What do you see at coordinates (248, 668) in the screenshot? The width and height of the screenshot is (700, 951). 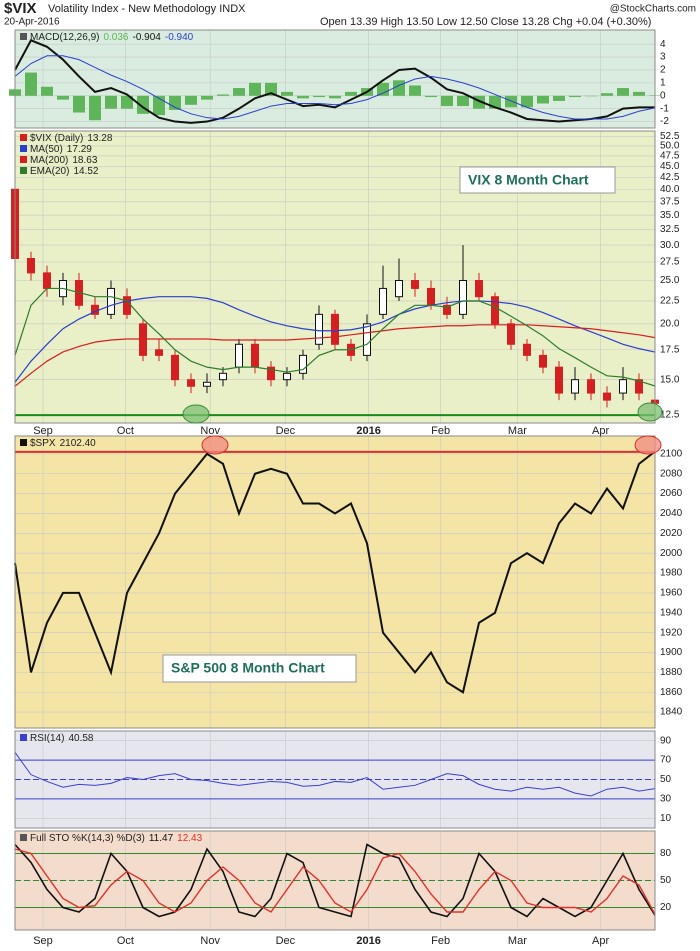 I see `annotation: S&P 500 8 Month Chart` at bounding box center [248, 668].